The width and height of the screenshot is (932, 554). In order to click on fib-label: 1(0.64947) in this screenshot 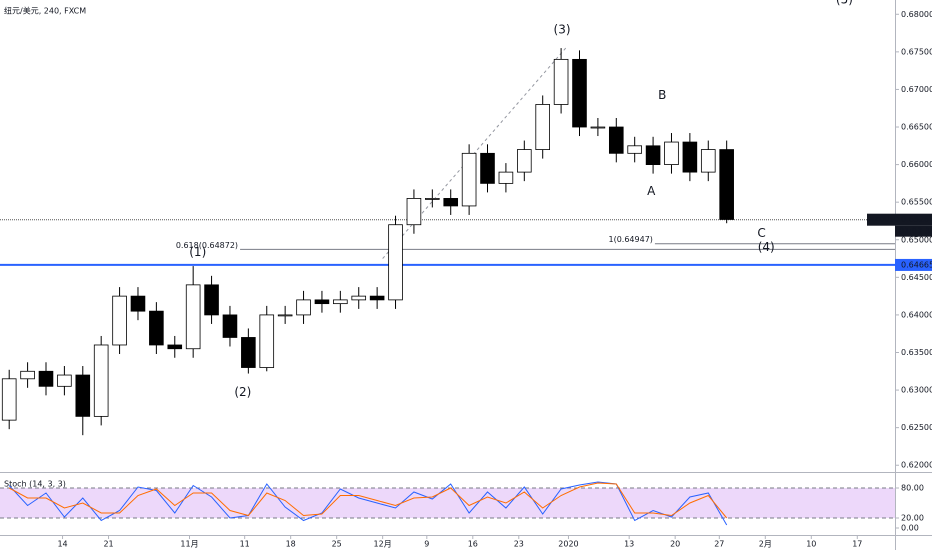, I will do `click(631, 239)`.